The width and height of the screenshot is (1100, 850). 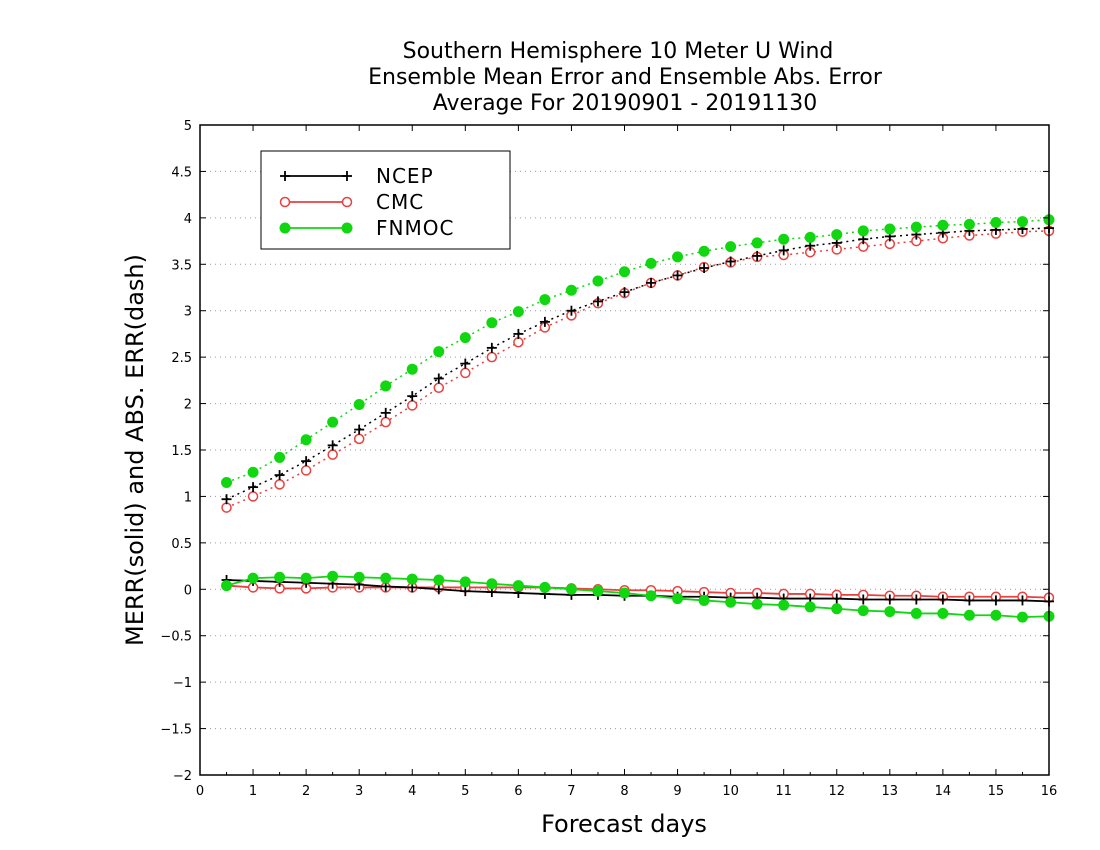 I want to click on x-tick-label: 2, so click(x=306, y=791).